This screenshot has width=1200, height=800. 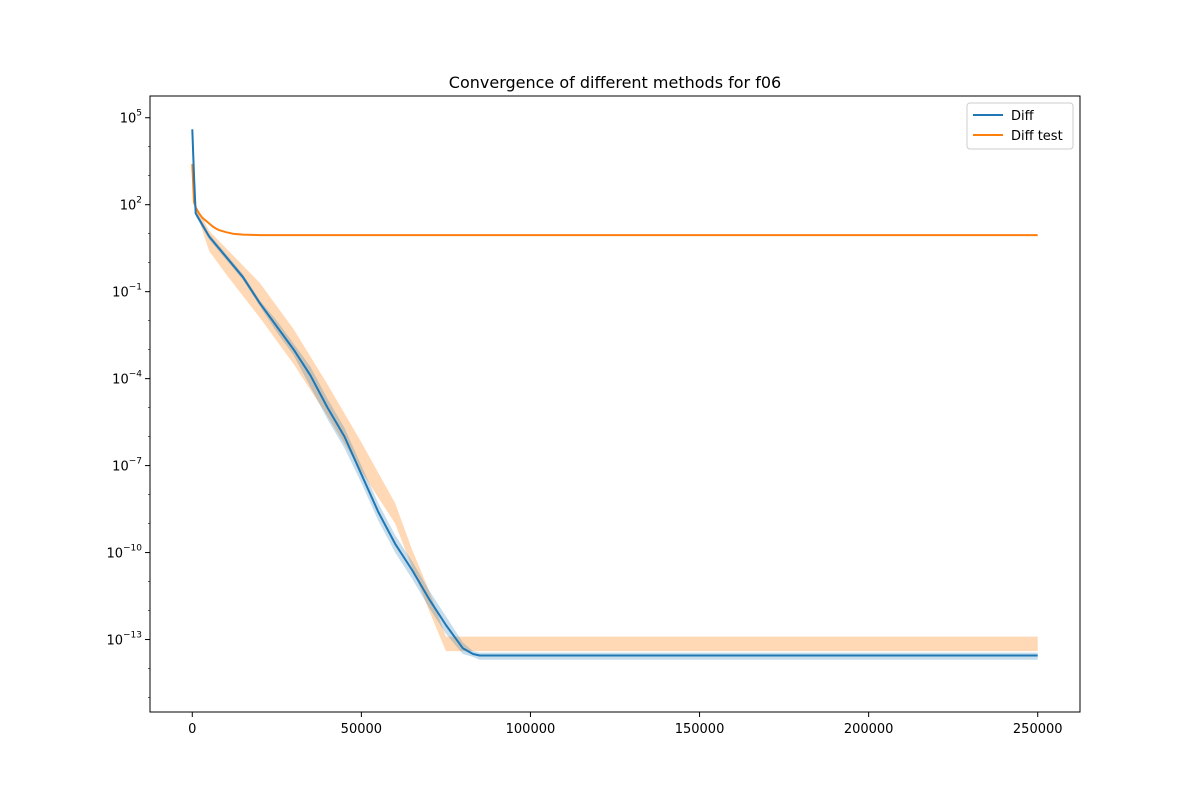 I want to click on line-diff-test, so click(x=614, y=200).